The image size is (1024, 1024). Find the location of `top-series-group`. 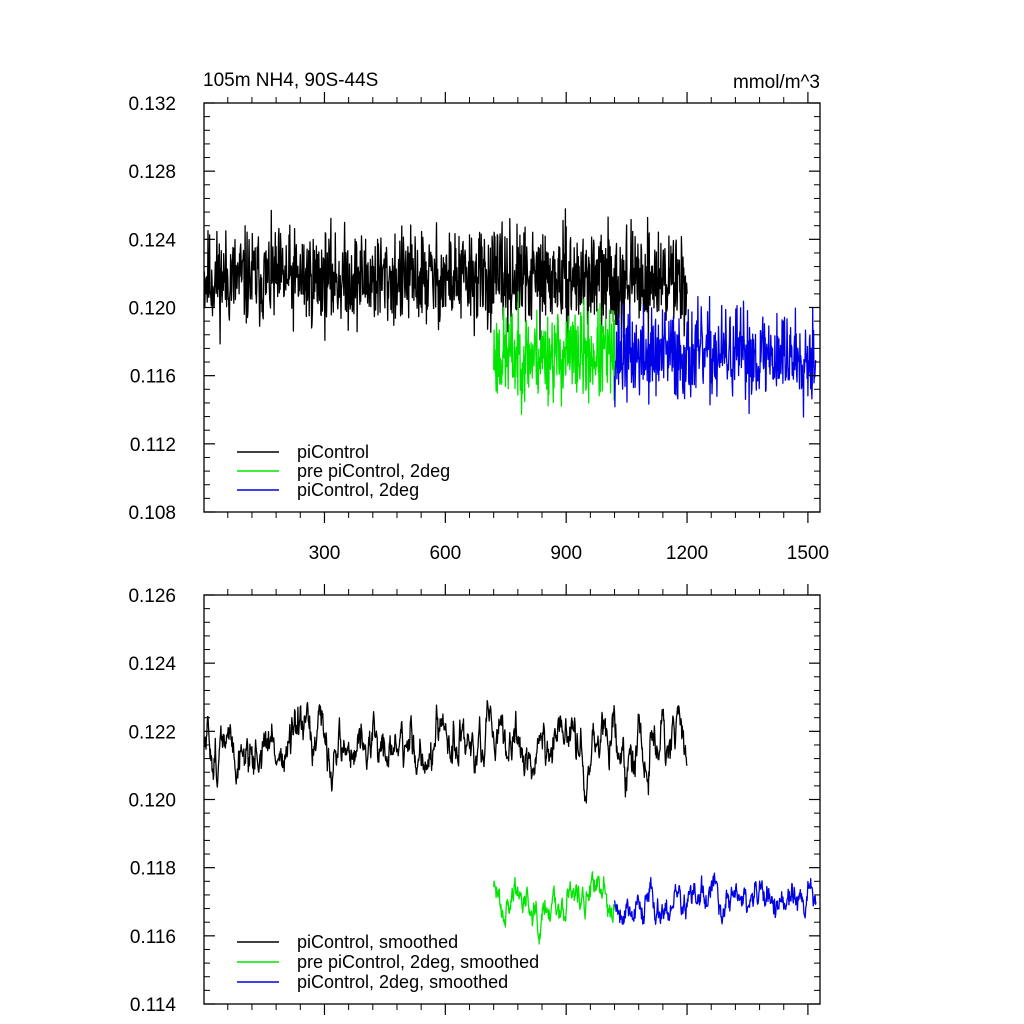

top-series-group is located at coordinates (510, 313).